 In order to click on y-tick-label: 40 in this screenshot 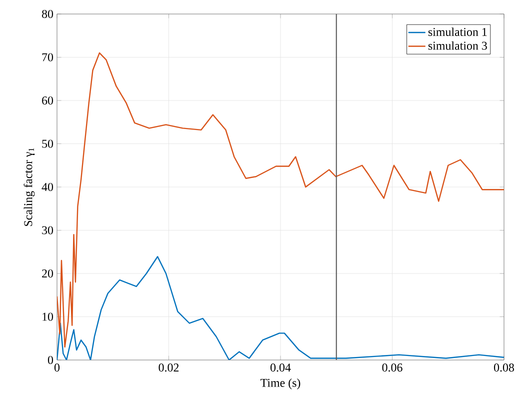, I will do `click(48, 187)`.